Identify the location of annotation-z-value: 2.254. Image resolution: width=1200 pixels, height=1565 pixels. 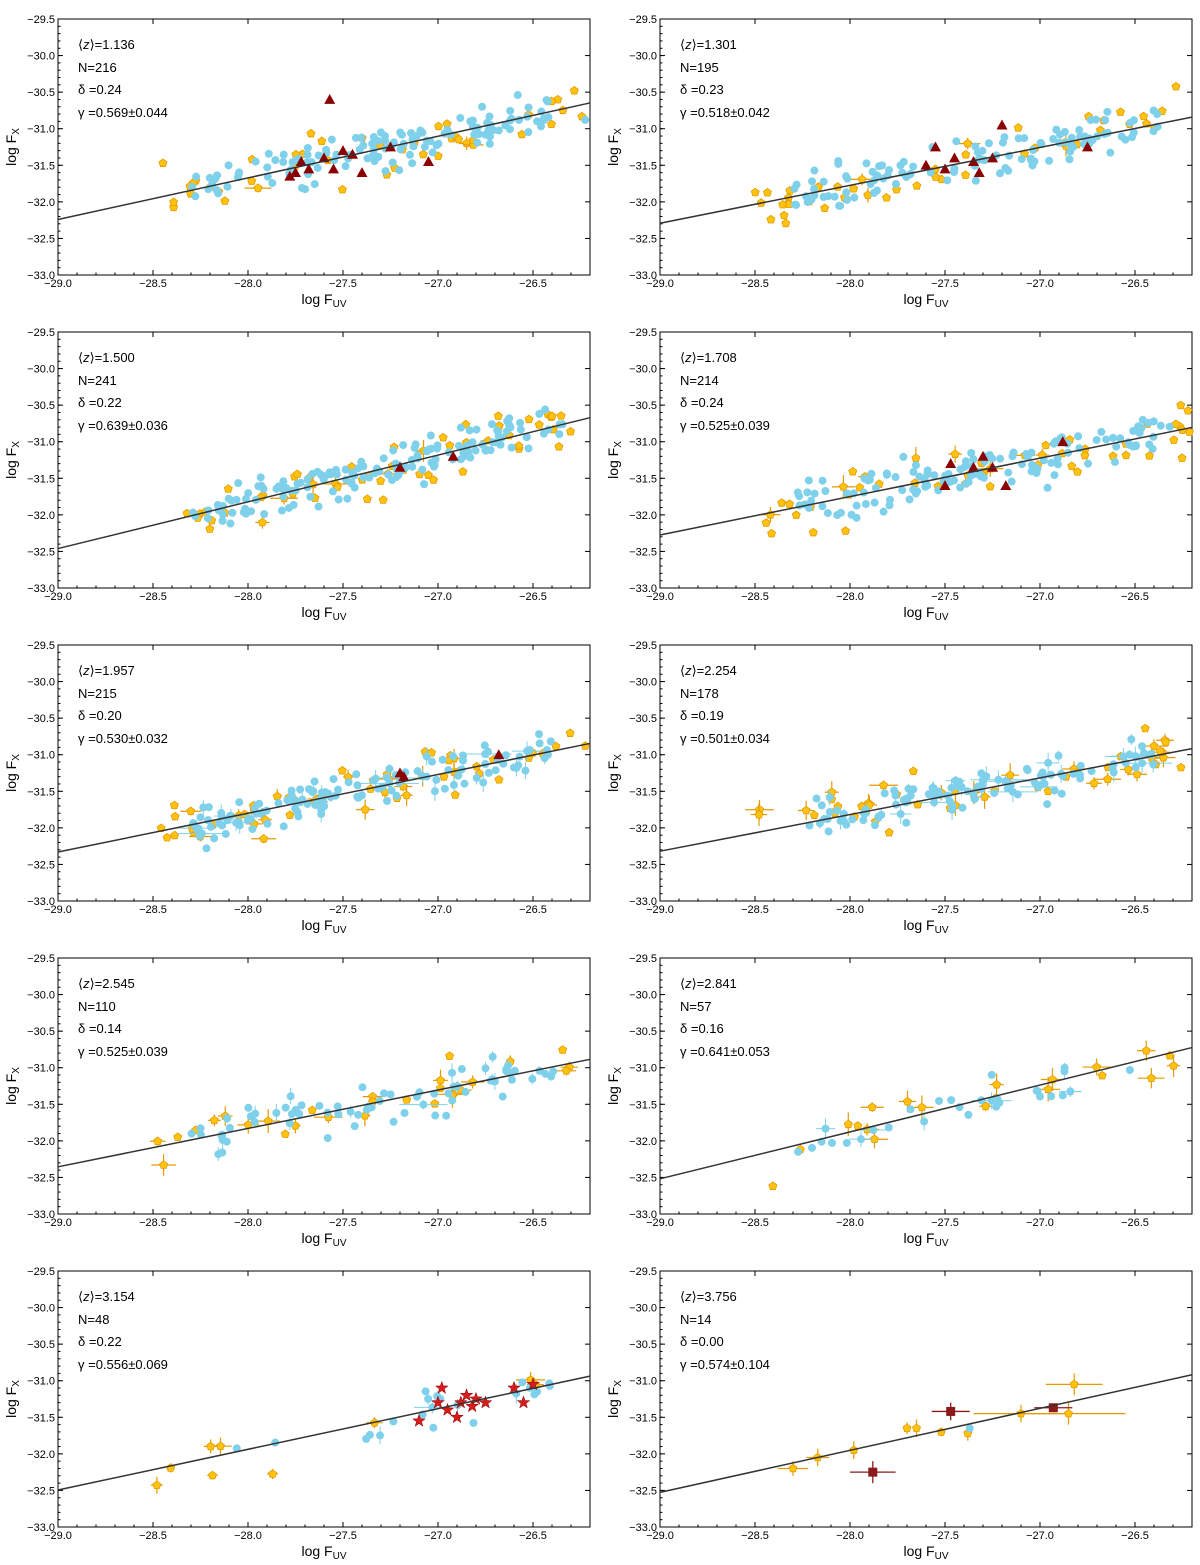
(720, 670).